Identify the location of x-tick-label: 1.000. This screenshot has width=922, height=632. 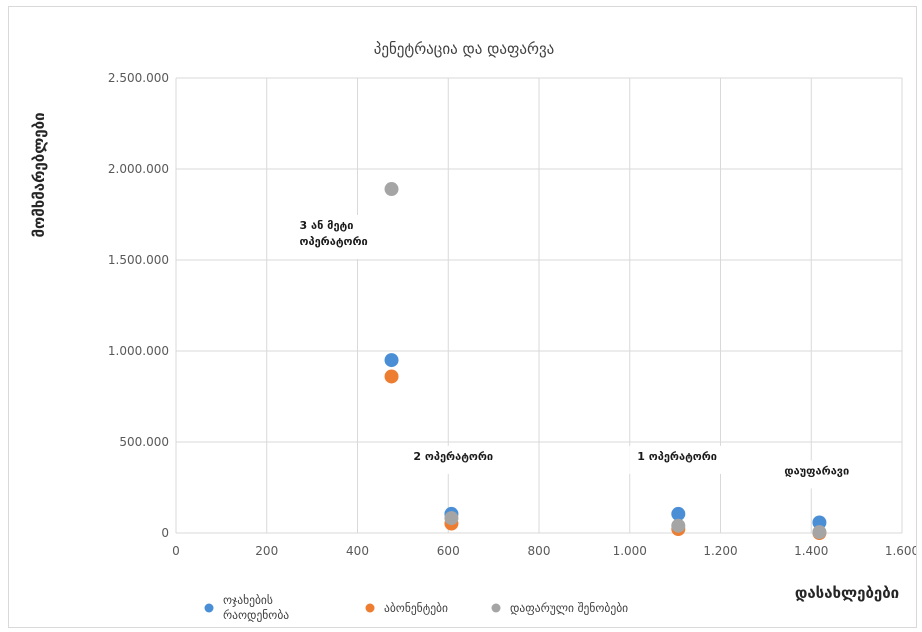
(630, 551).